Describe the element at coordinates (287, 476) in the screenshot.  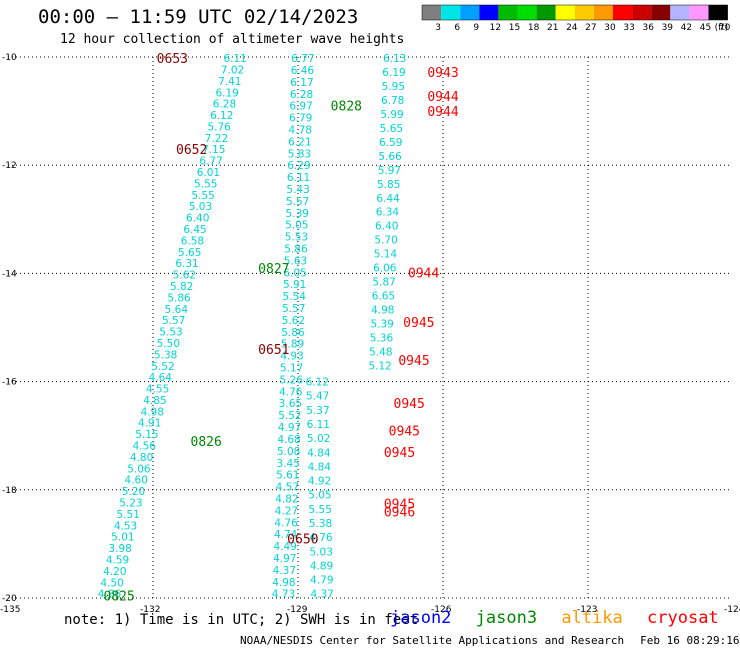
I see `wave-height-value: 5.61` at that location.